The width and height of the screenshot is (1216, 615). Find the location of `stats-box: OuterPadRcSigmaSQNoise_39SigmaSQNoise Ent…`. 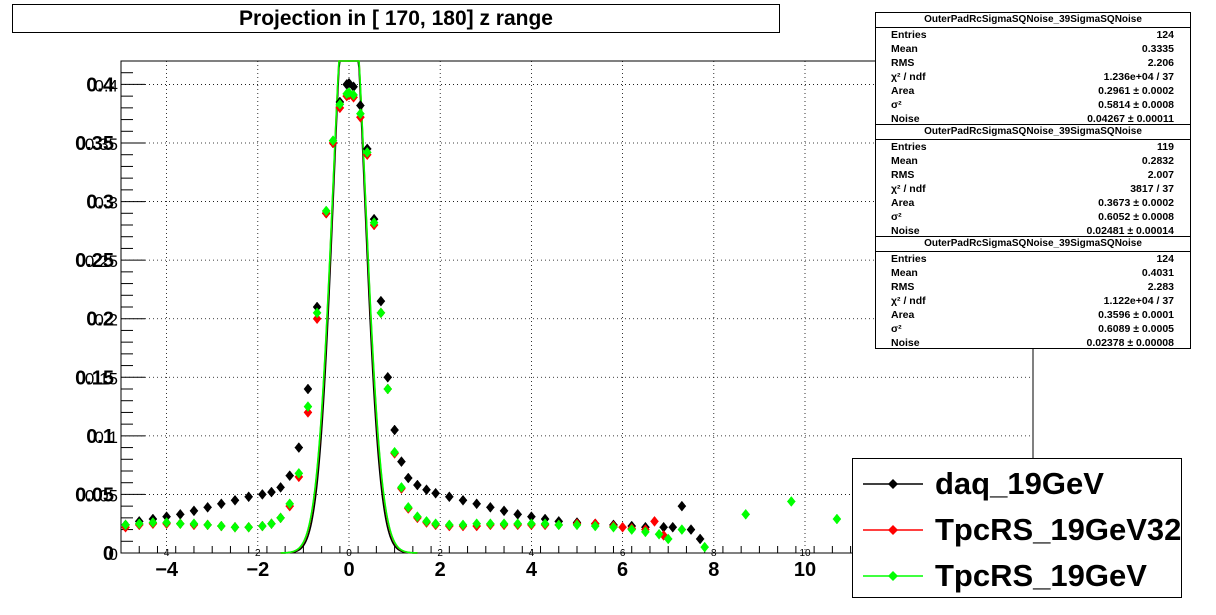

stats-box: OuterPadRcSigmaSQNoise_39SigmaSQNoise Ent… is located at coordinates (1033, 68).